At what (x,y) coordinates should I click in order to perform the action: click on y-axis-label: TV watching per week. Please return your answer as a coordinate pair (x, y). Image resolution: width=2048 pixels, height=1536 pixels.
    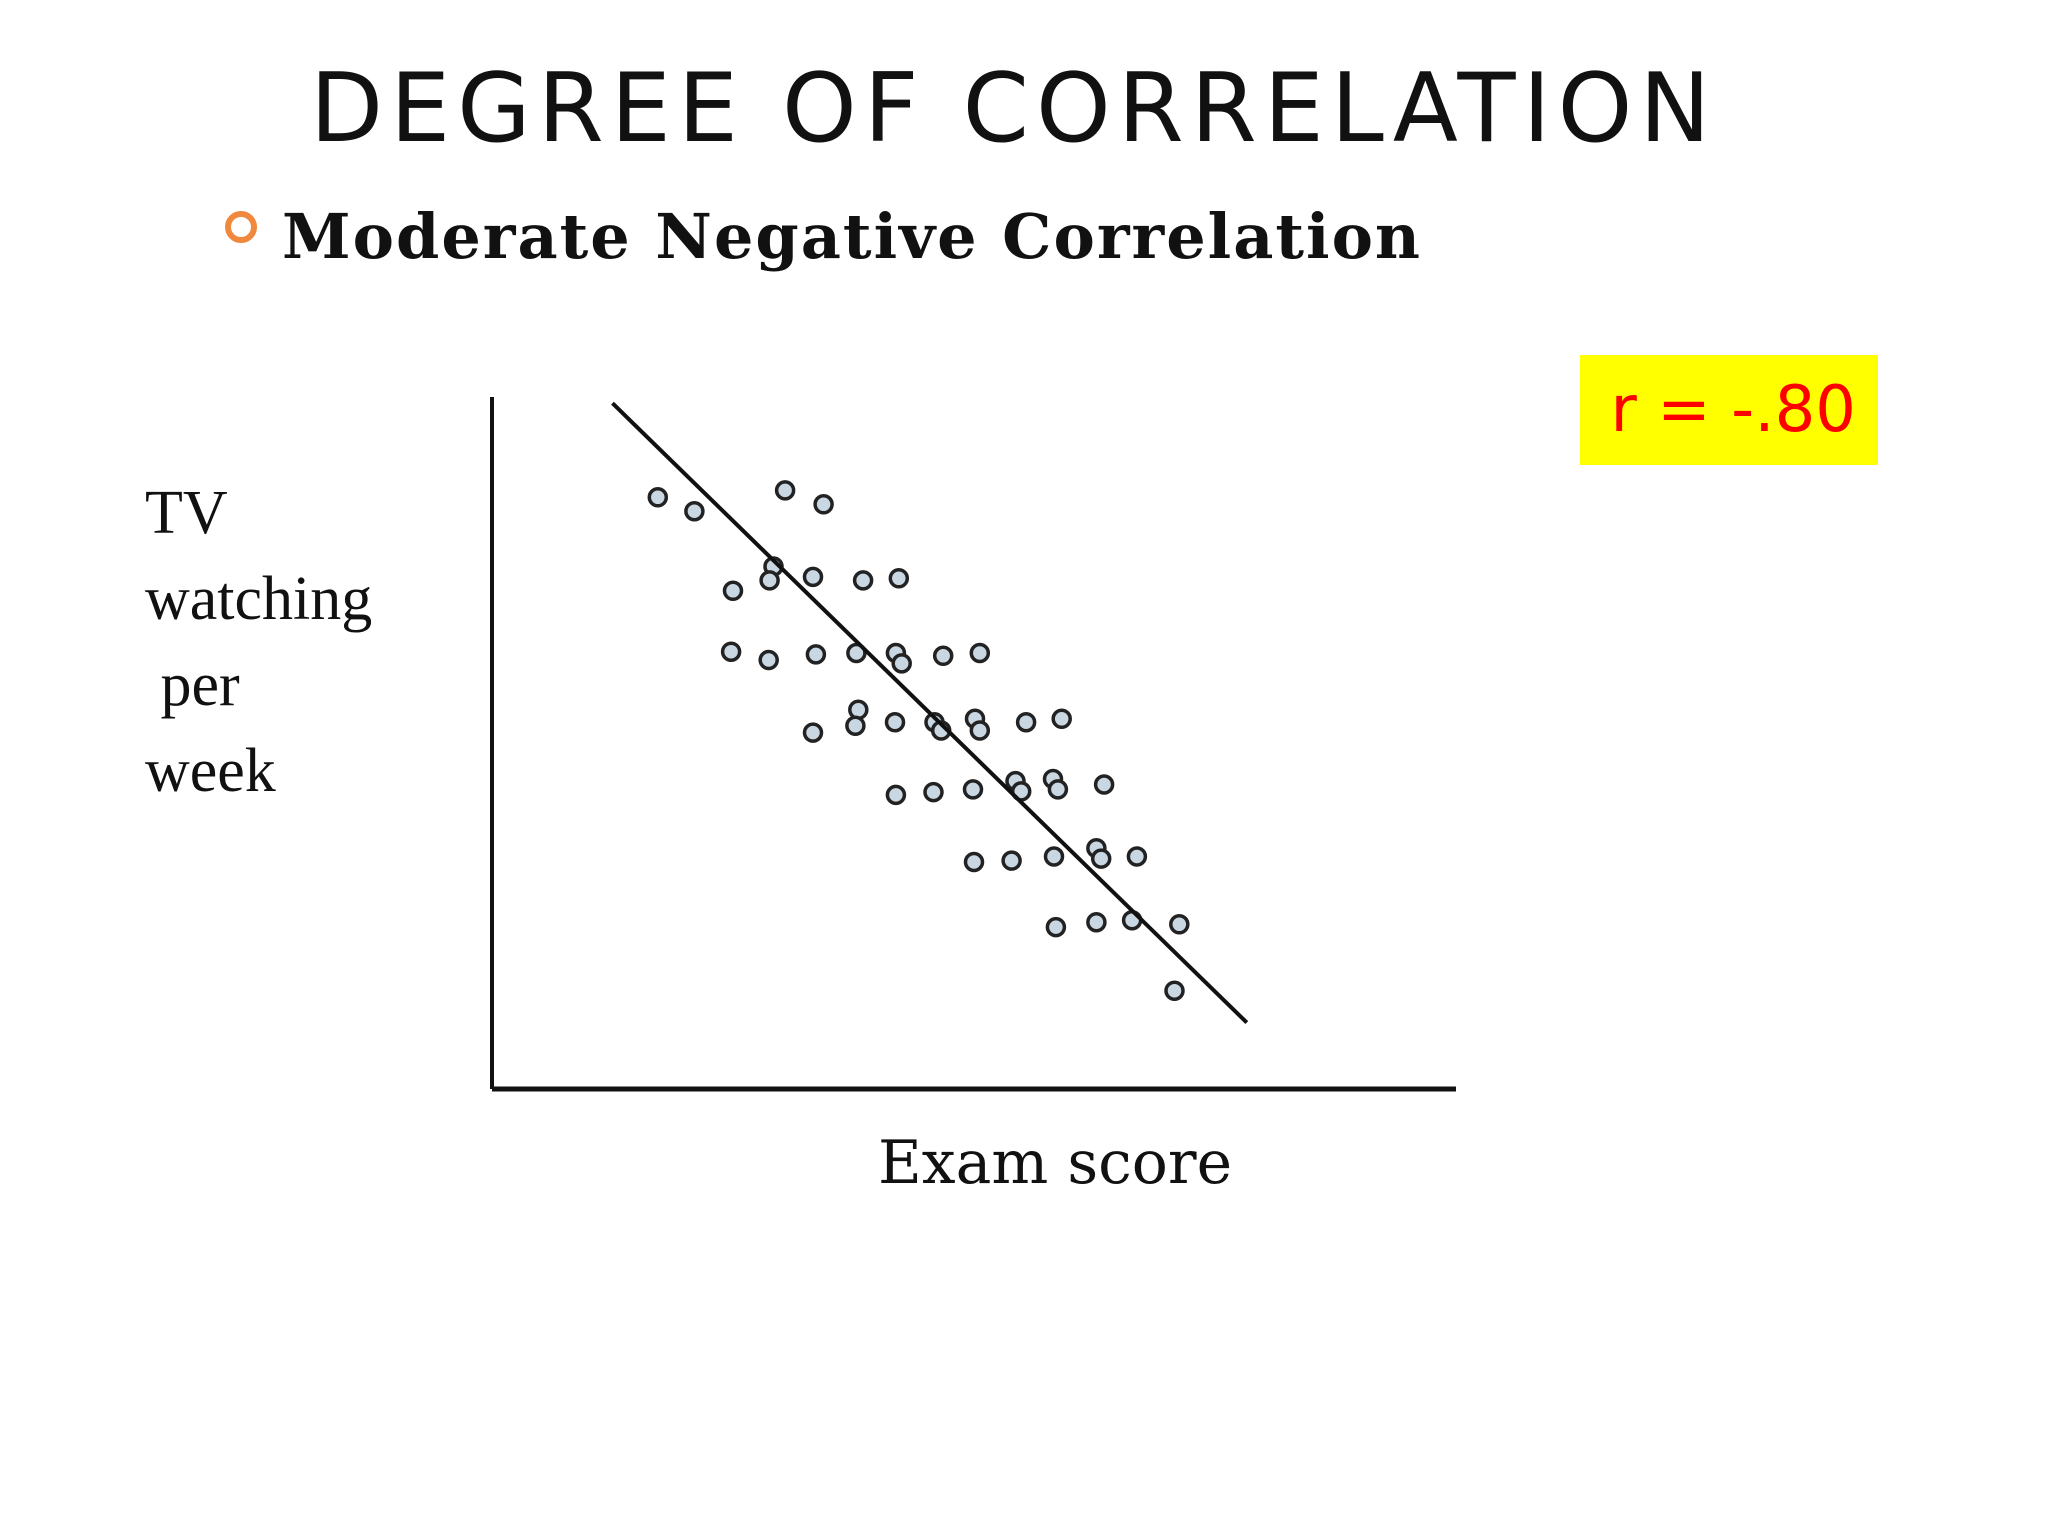
    Looking at the image, I should click on (258, 642).